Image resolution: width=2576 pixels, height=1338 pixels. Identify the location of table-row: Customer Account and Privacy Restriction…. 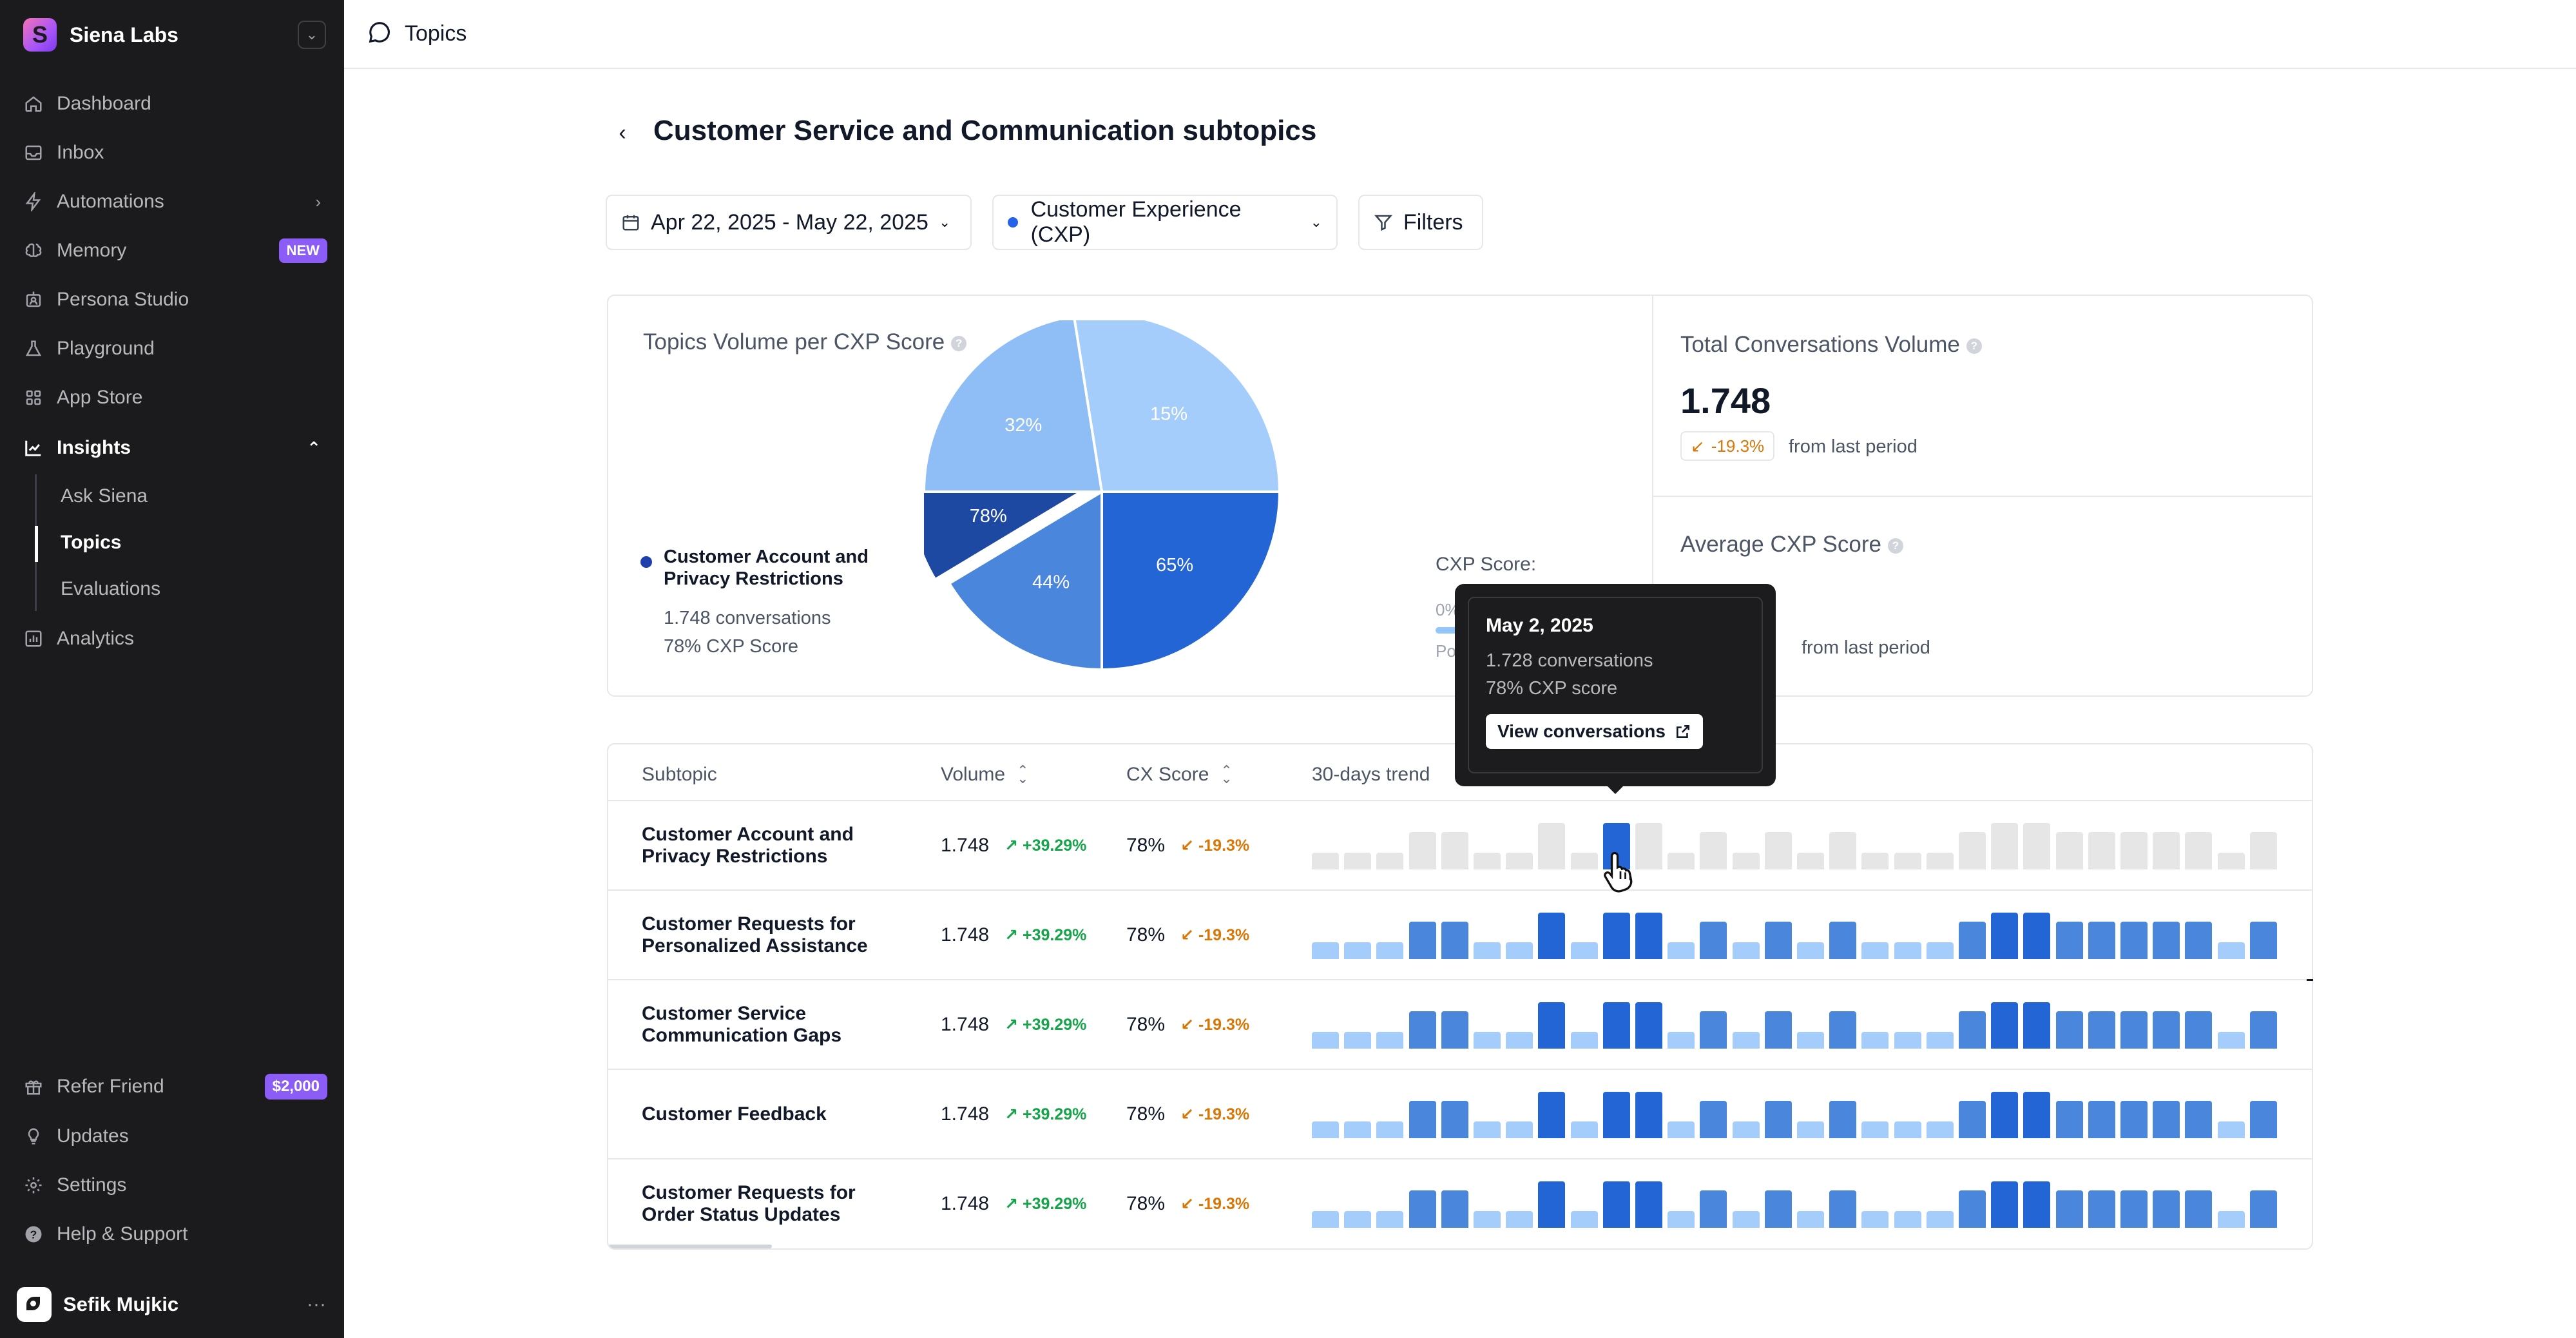
(1460, 846).